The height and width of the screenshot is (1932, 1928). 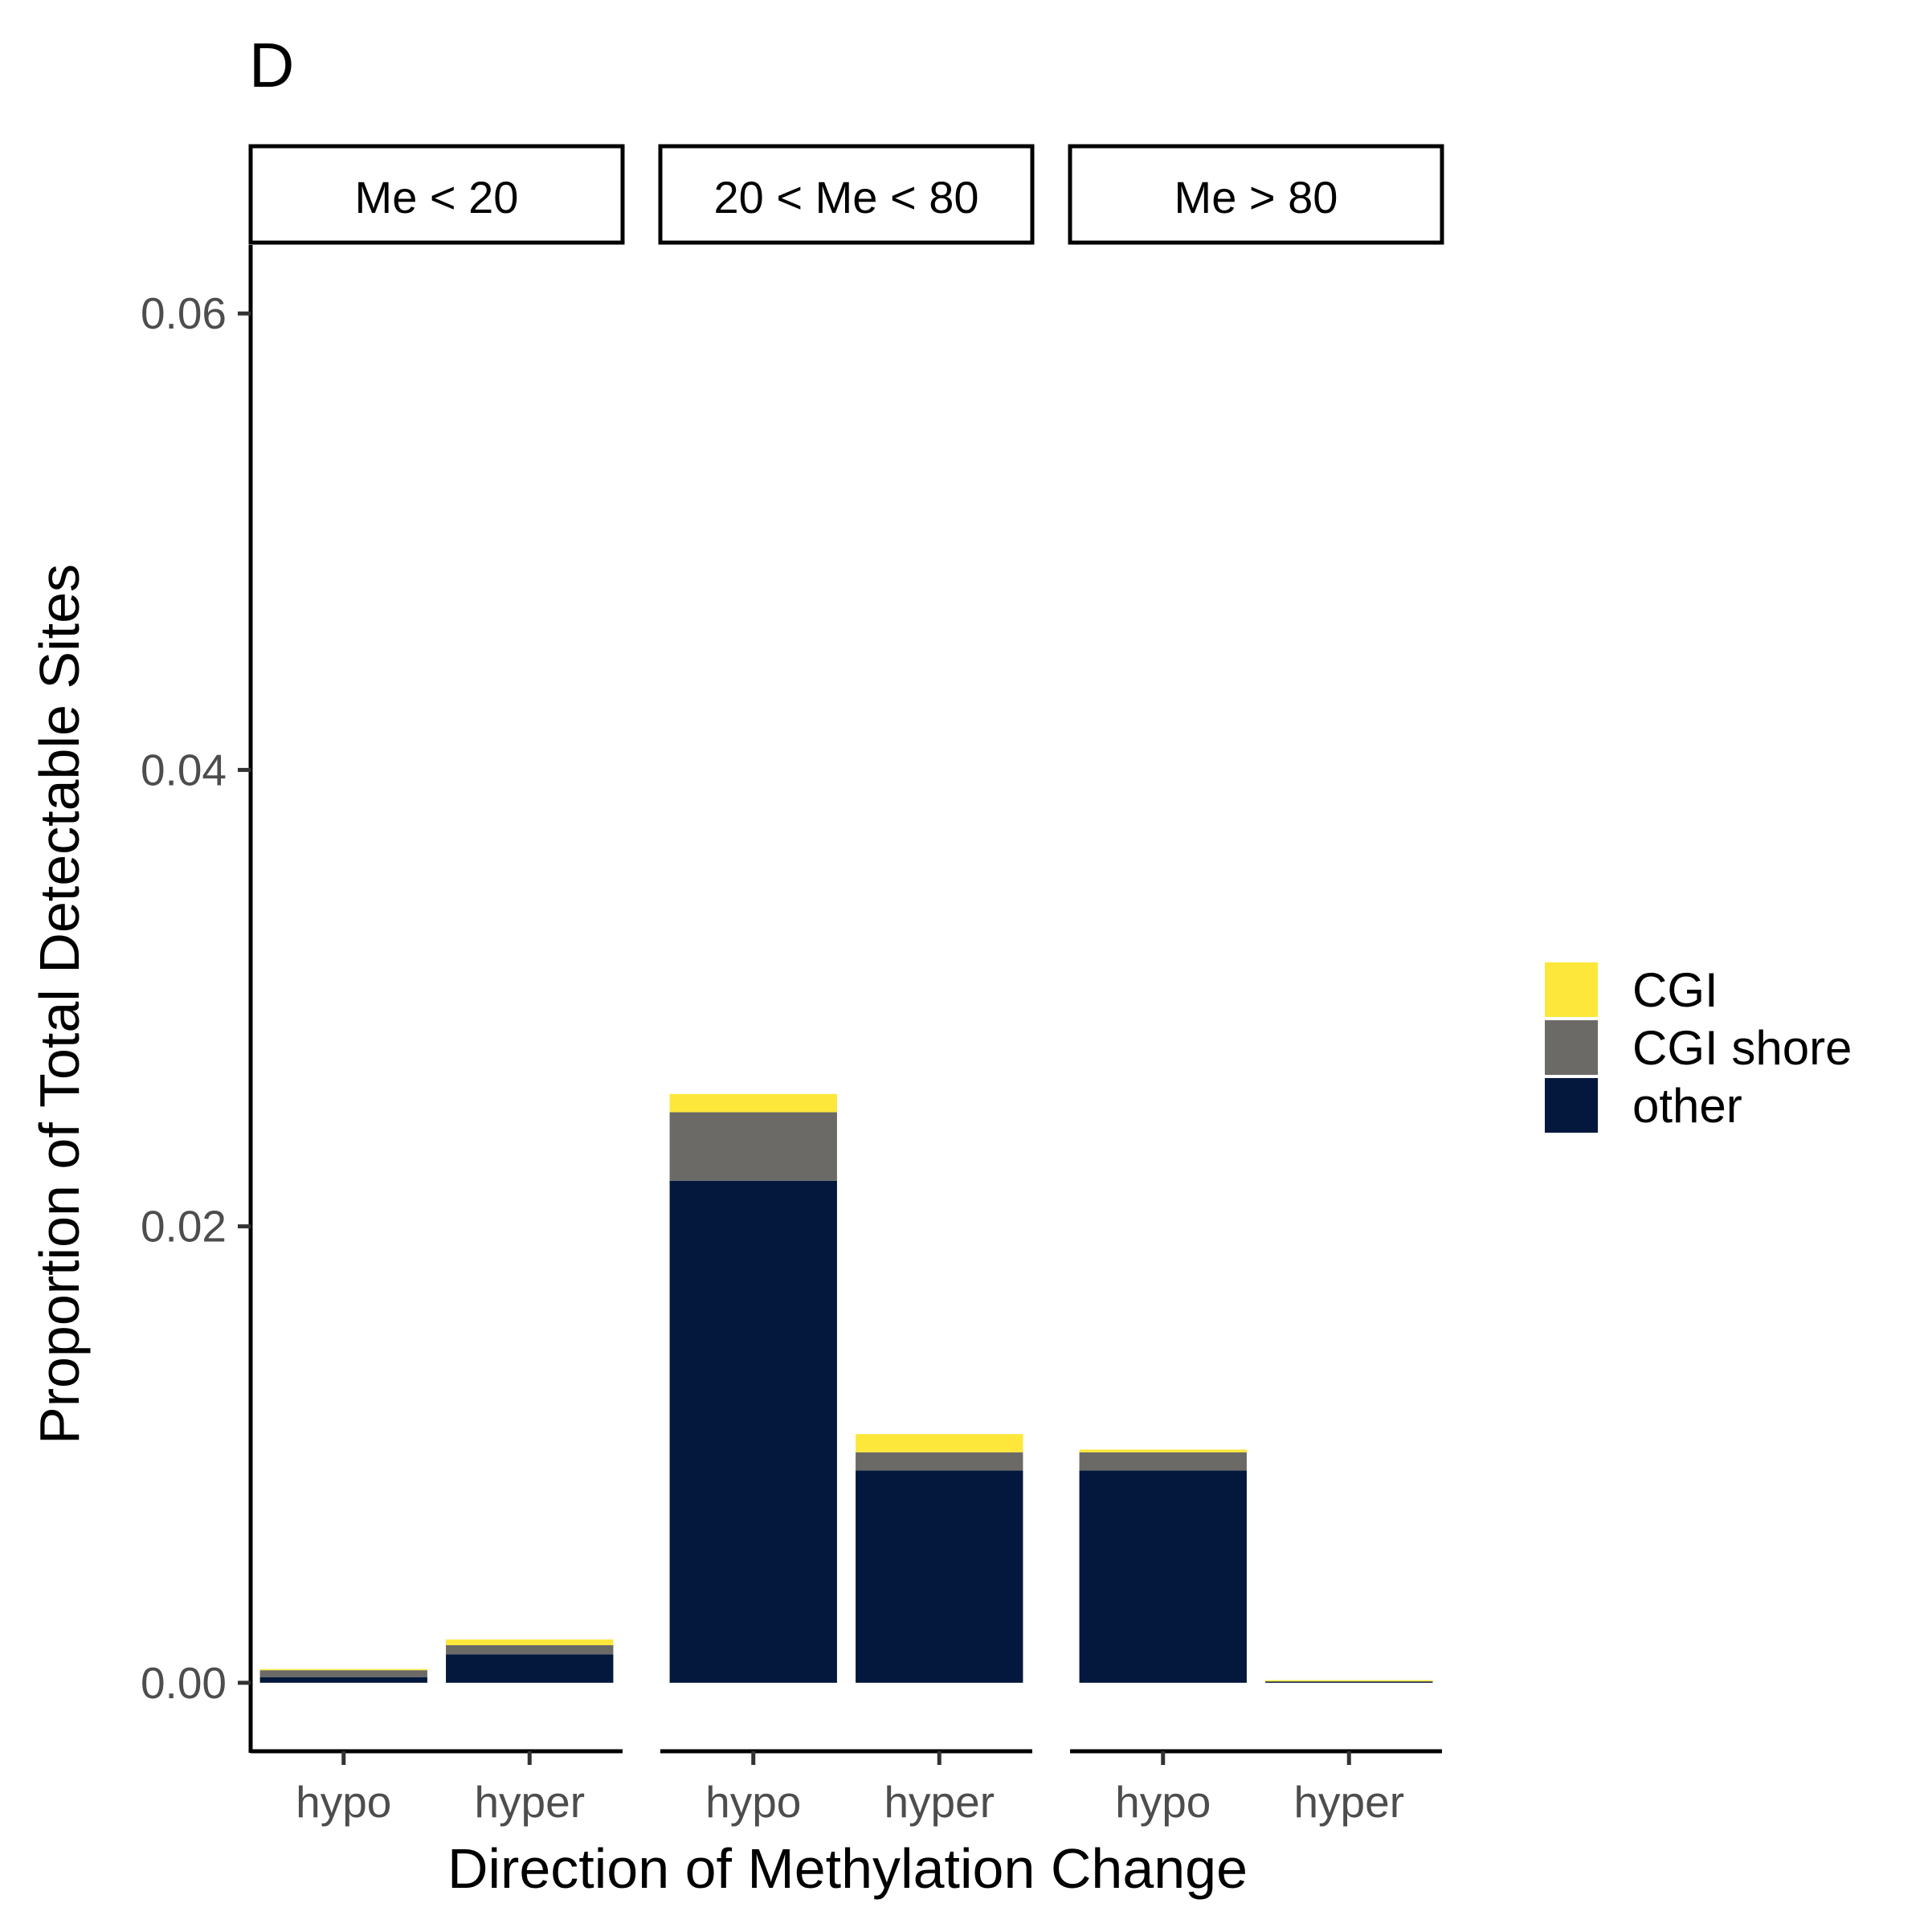 What do you see at coordinates (846, 197) in the screenshot?
I see `facet-strip-label: 20 < Me < 80` at bounding box center [846, 197].